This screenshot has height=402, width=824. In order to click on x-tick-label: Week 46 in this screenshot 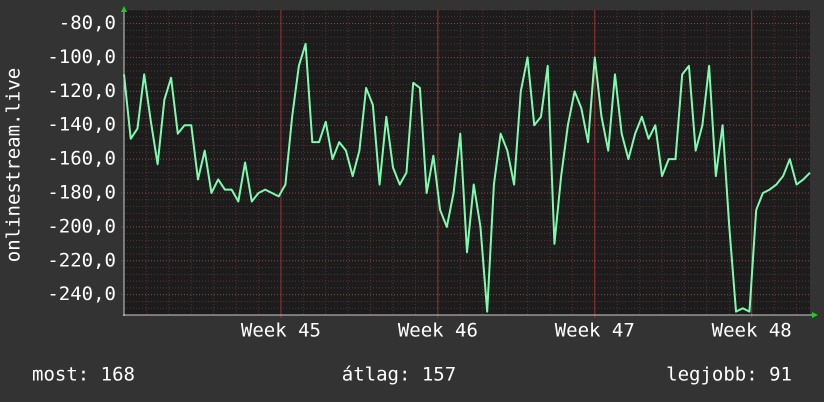, I will do `click(438, 331)`.